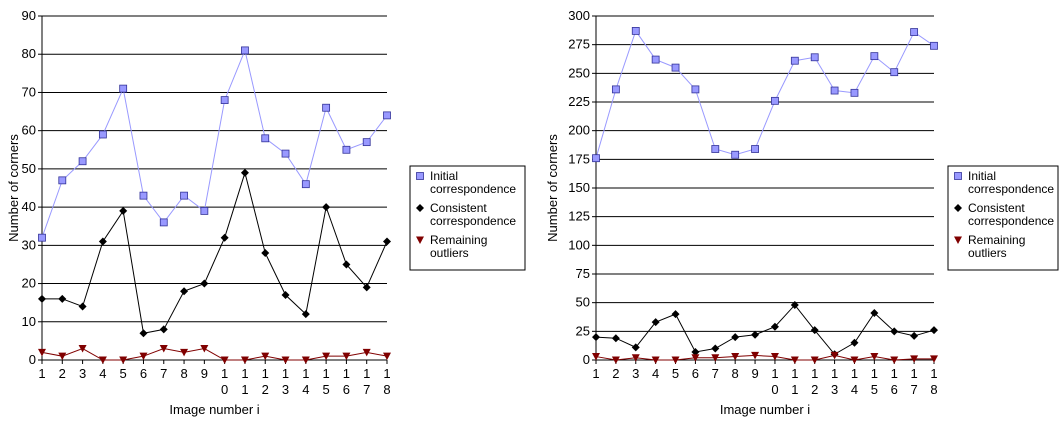  Describe the element at coordinates (1011, 182) in the screenshot. I see `legend-label: Initial correspondence` at that location.